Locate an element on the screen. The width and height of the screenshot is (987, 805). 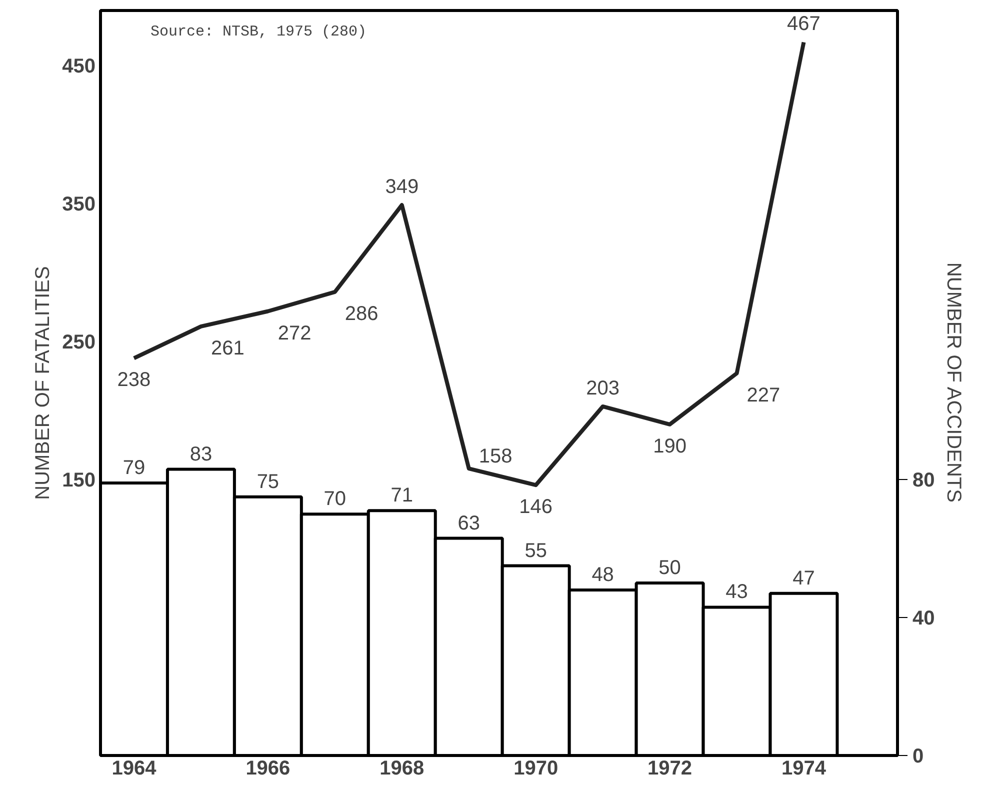
data-label: 47 is located at coordinates (803, 578).